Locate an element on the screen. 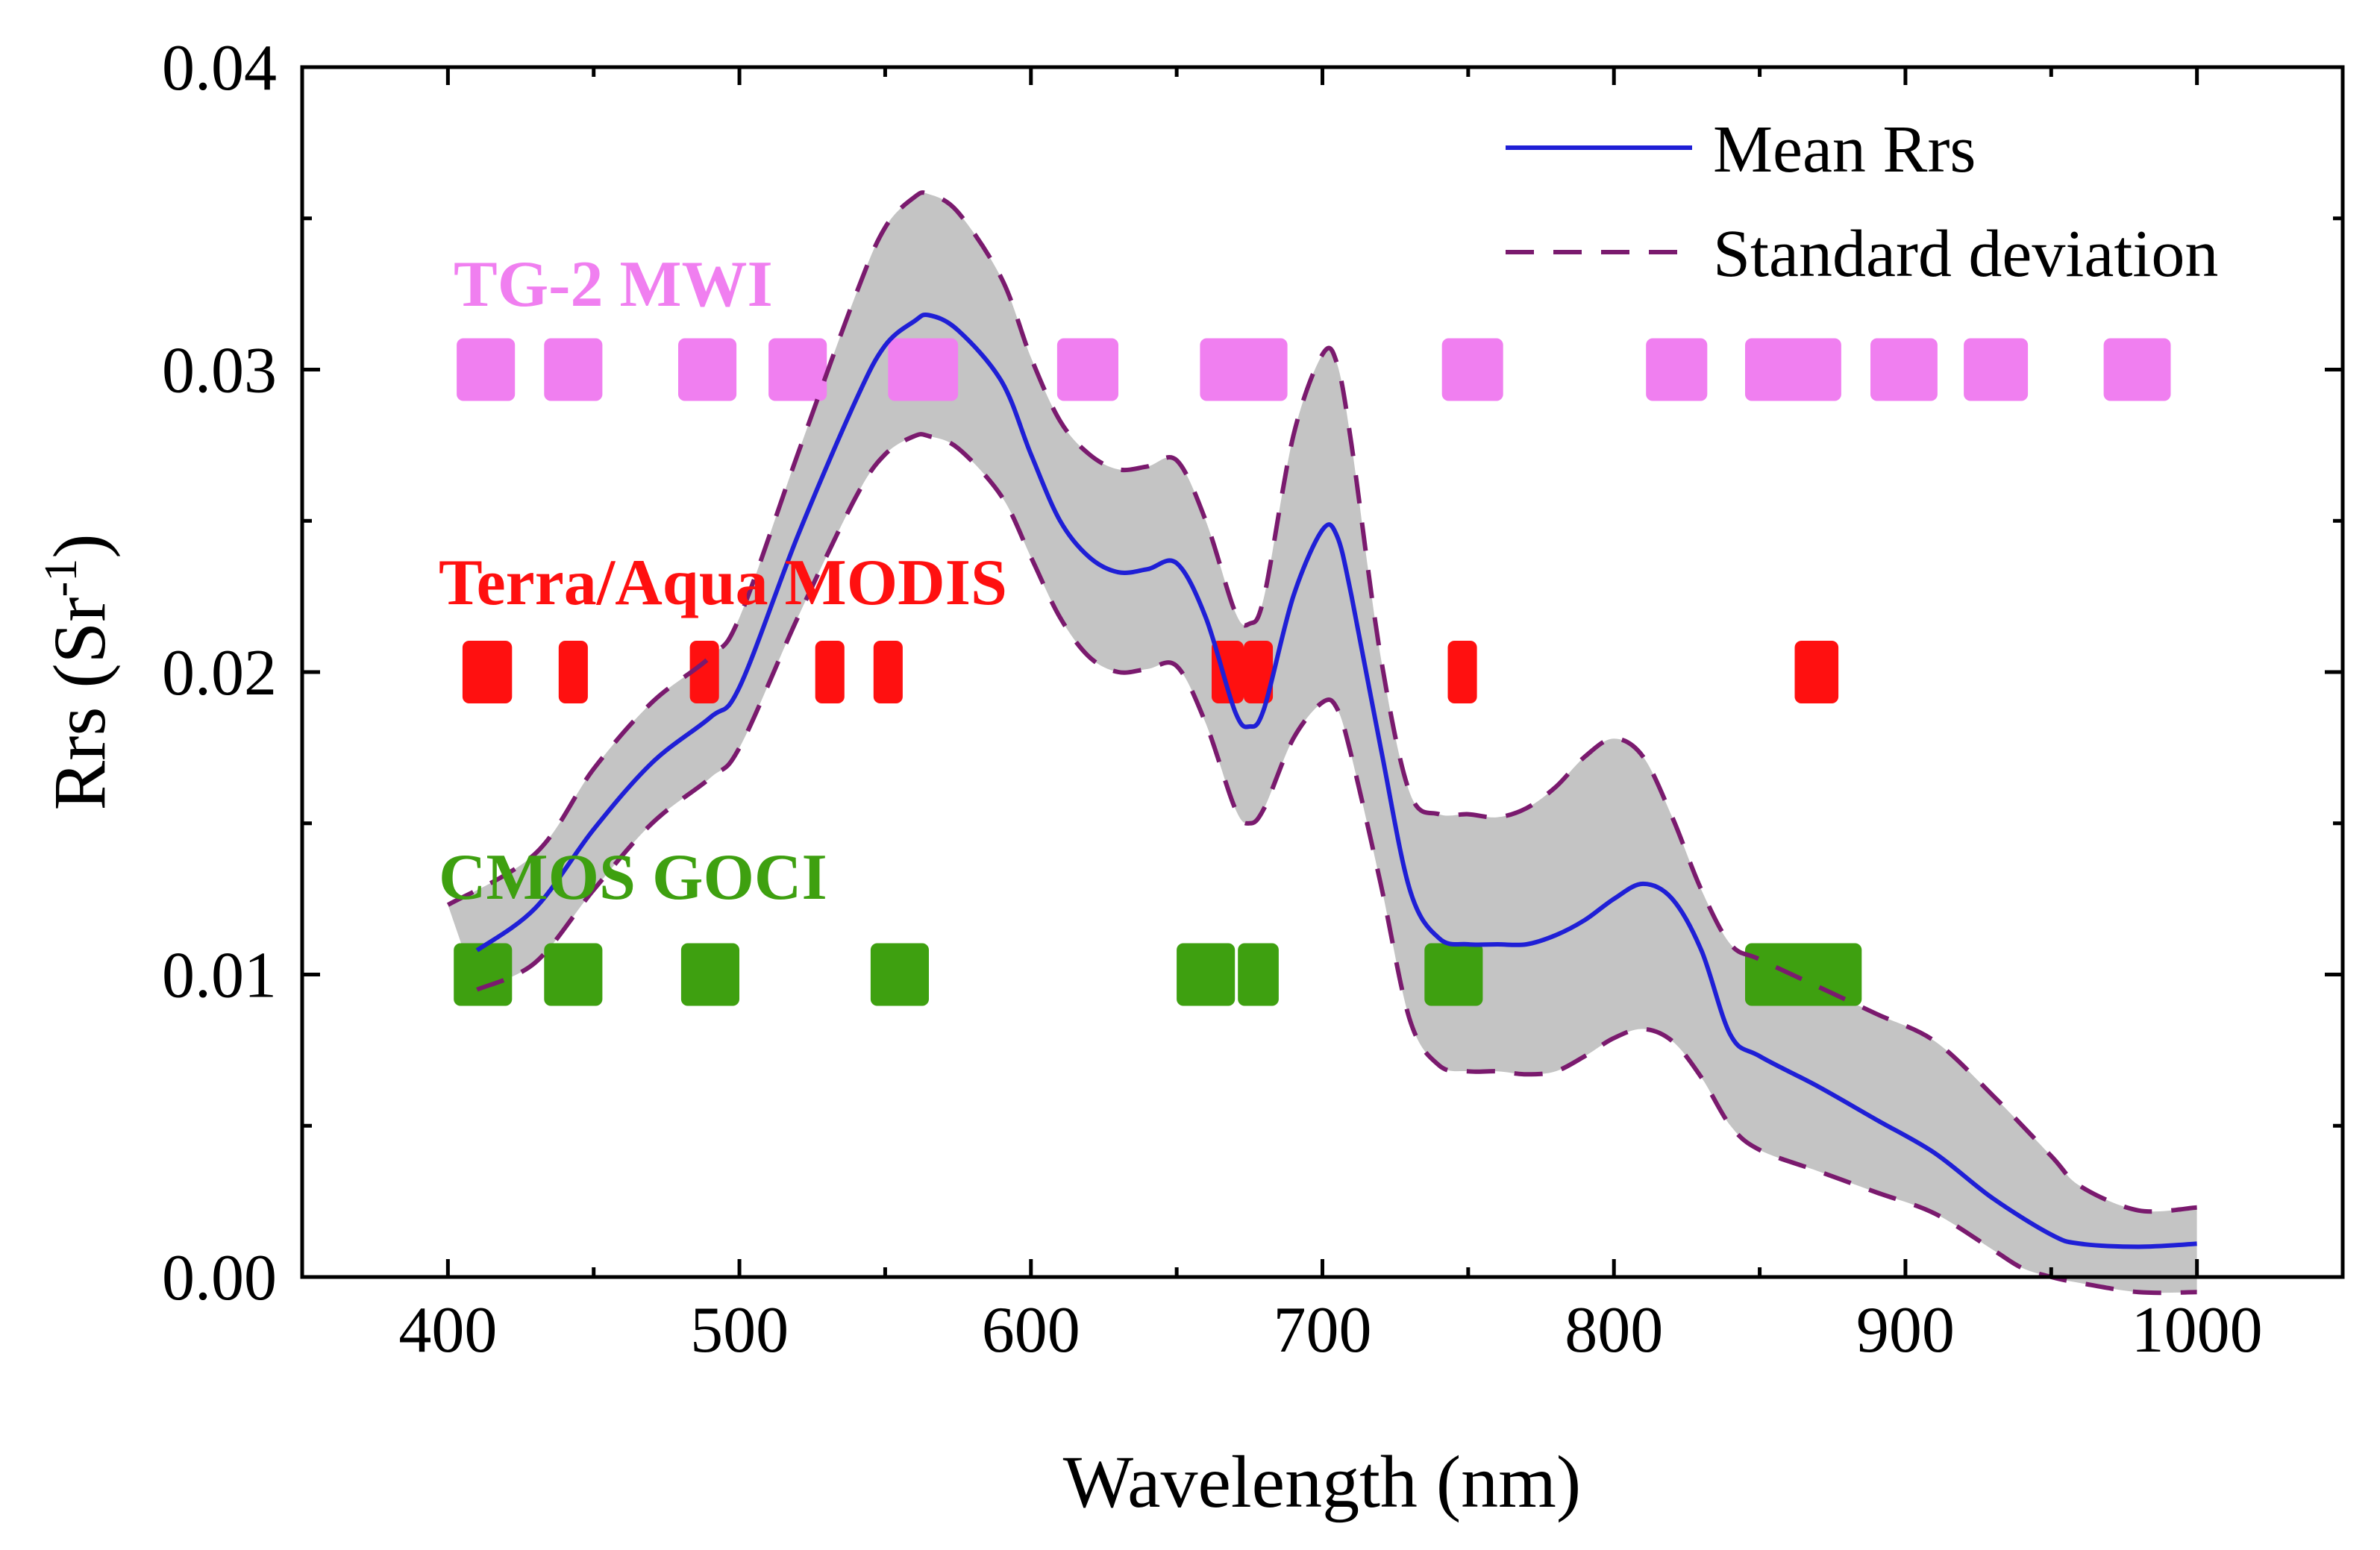  x-tick-label-1000: 1000 is located at coordinates (2197, 1330).